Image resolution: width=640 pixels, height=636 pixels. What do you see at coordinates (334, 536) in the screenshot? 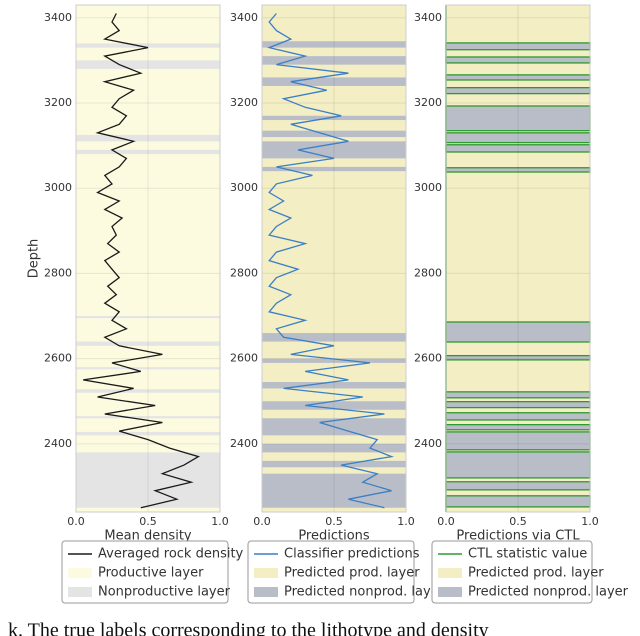
I see `x-axis-label: Predictions` at bounding box center [334, 536].